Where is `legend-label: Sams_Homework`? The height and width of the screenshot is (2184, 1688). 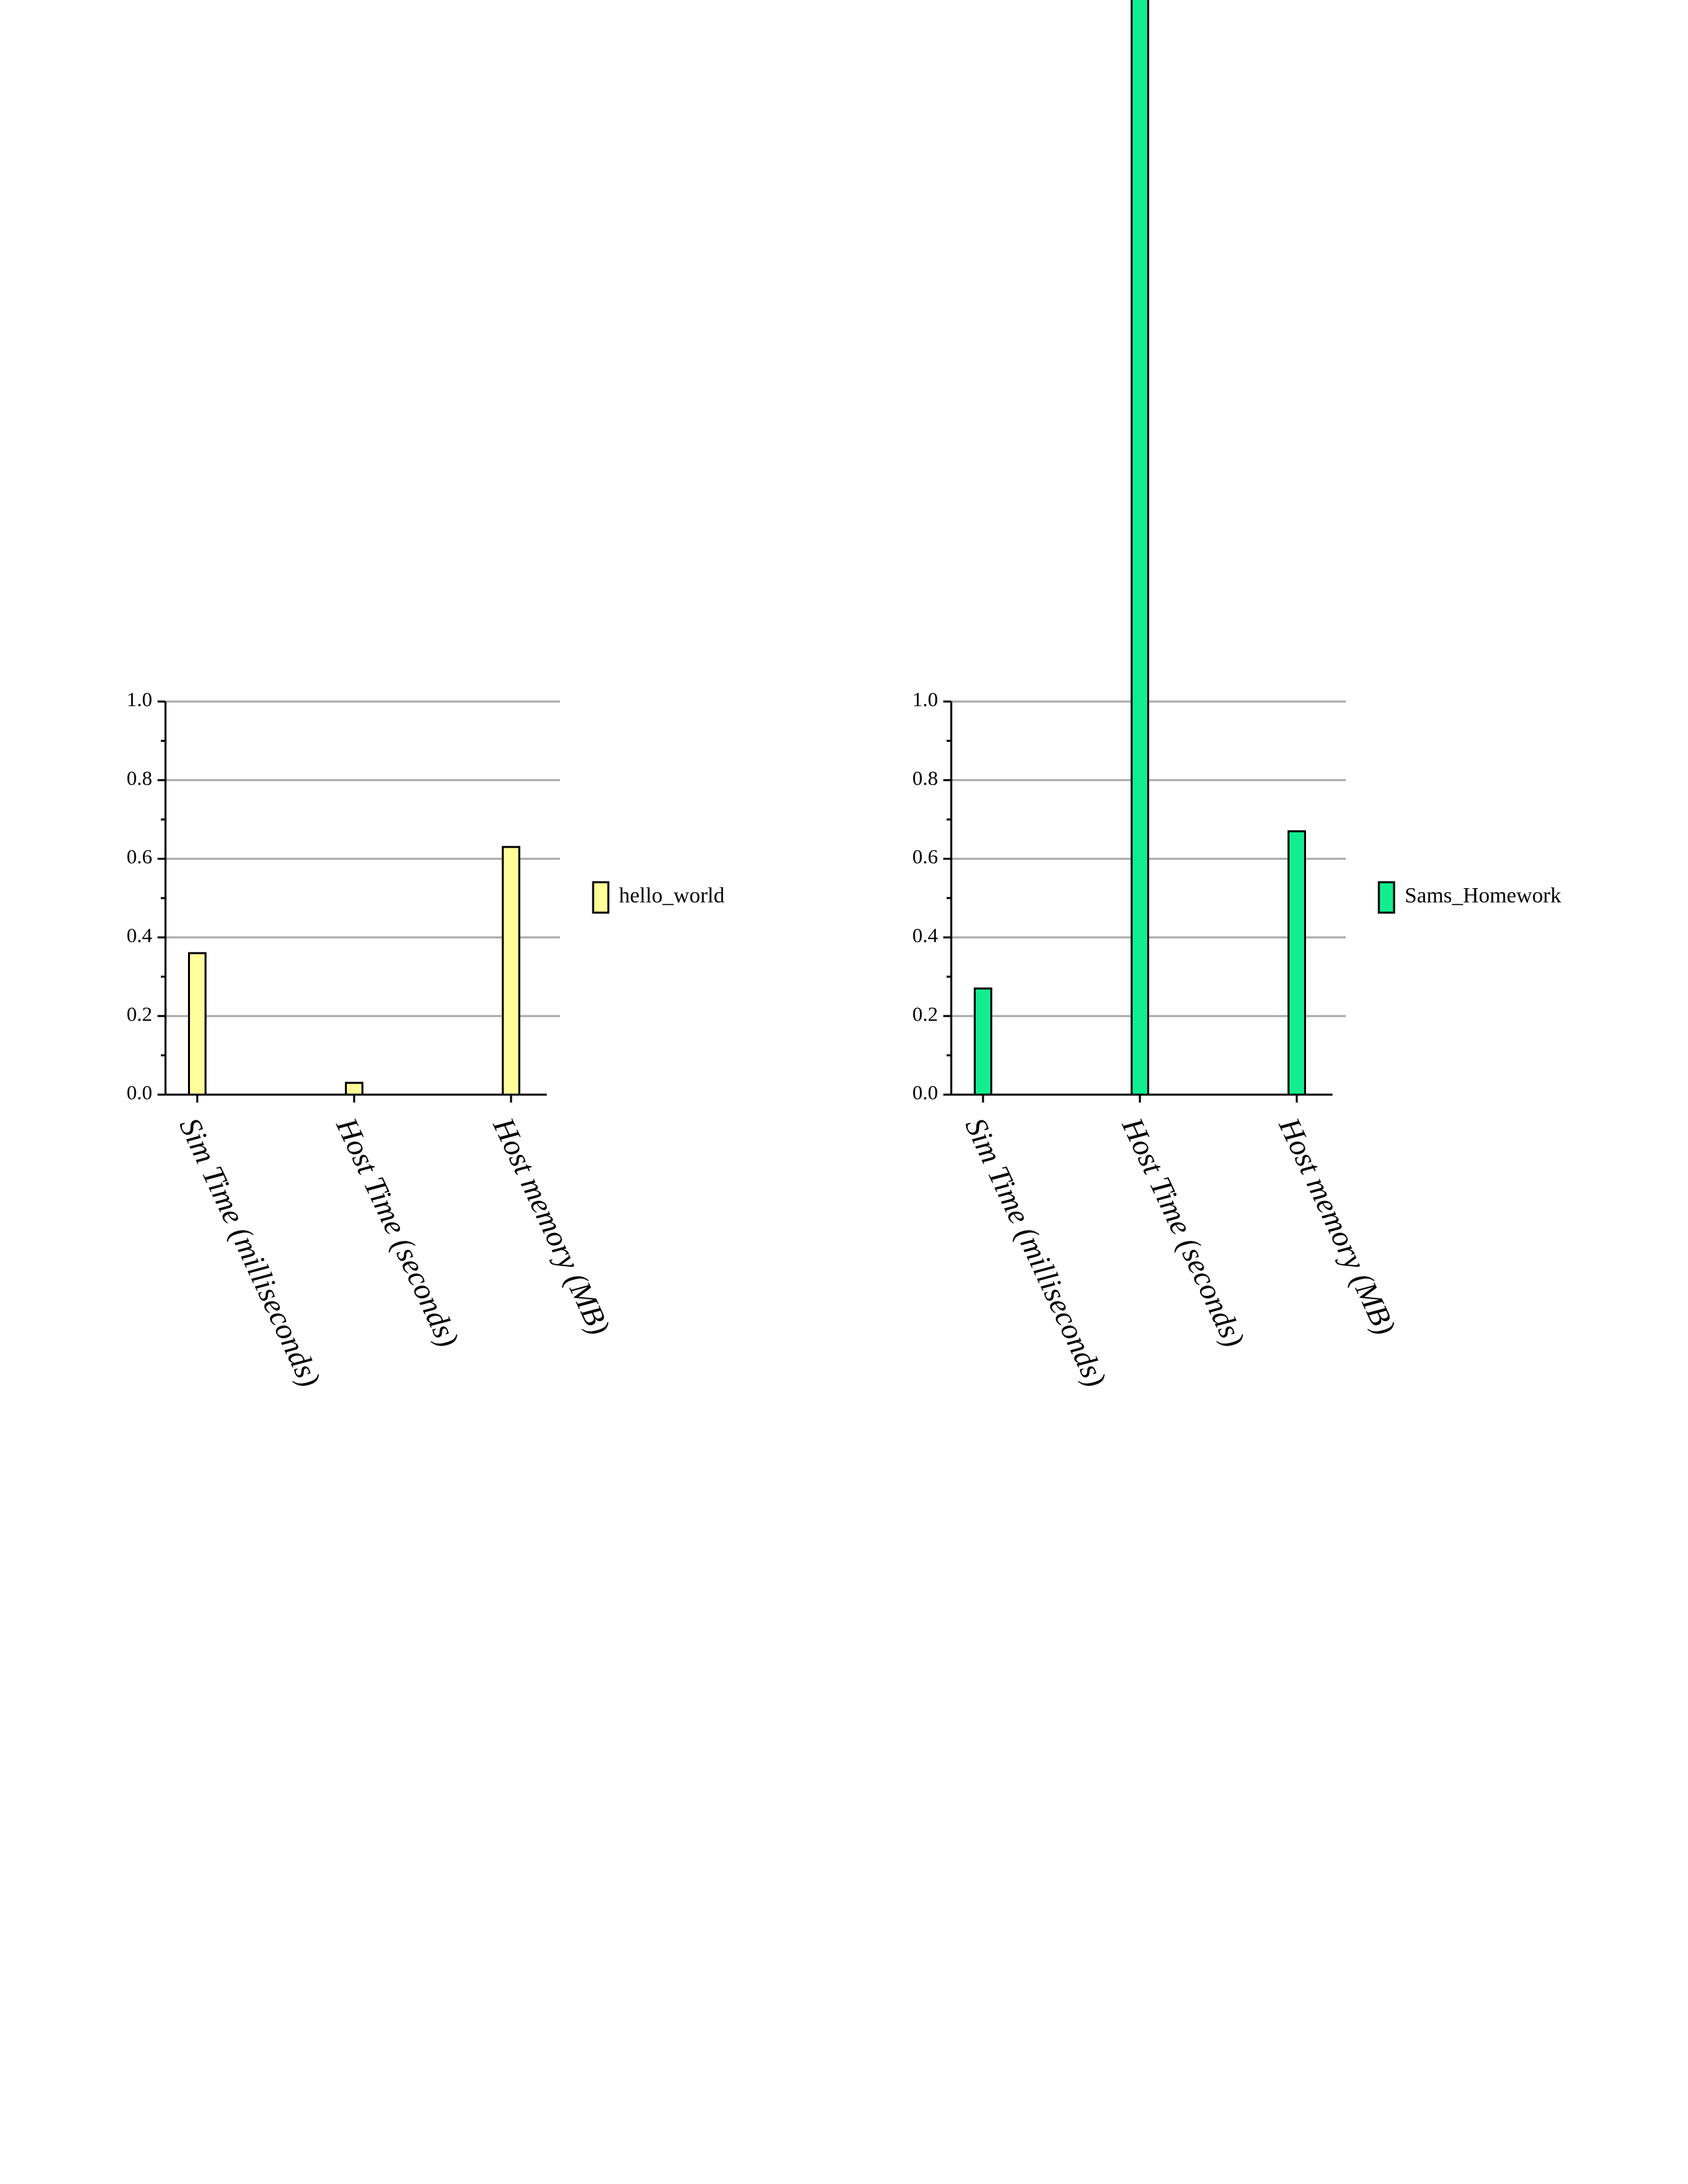 legend-label: Sams_Homework is located at coordinates (1483, 896).